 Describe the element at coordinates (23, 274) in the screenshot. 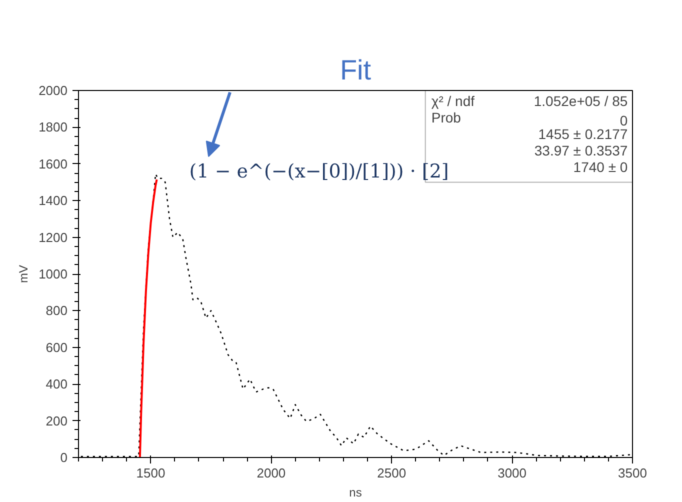

I see `y-axis-title: mV` at that location.